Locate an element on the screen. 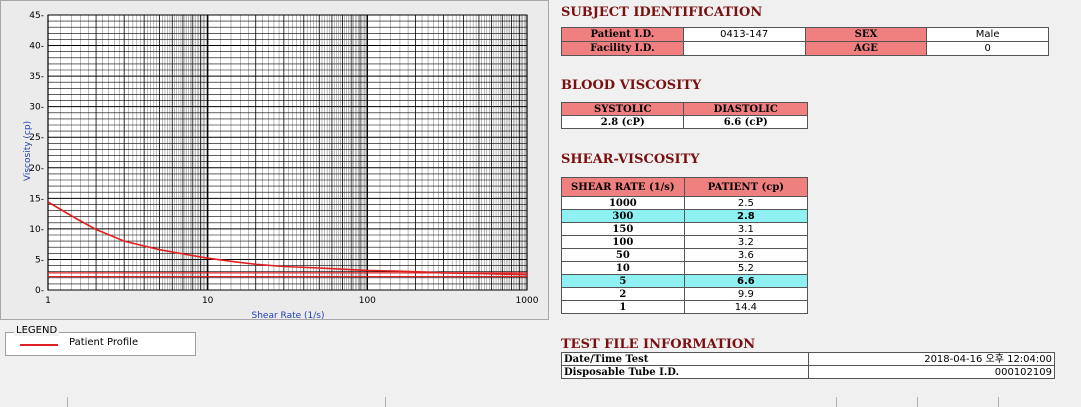  shear-rate-cell: 300 is located at coordinates (623, 216).